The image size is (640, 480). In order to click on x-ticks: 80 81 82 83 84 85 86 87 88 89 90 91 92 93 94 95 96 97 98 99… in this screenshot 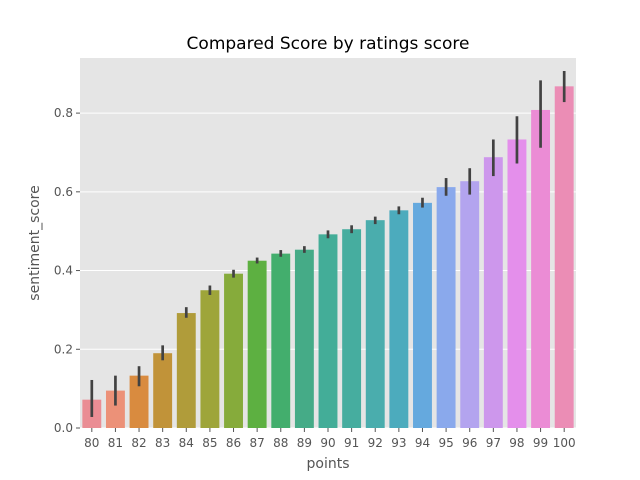, I will do `click(330, 439)`.